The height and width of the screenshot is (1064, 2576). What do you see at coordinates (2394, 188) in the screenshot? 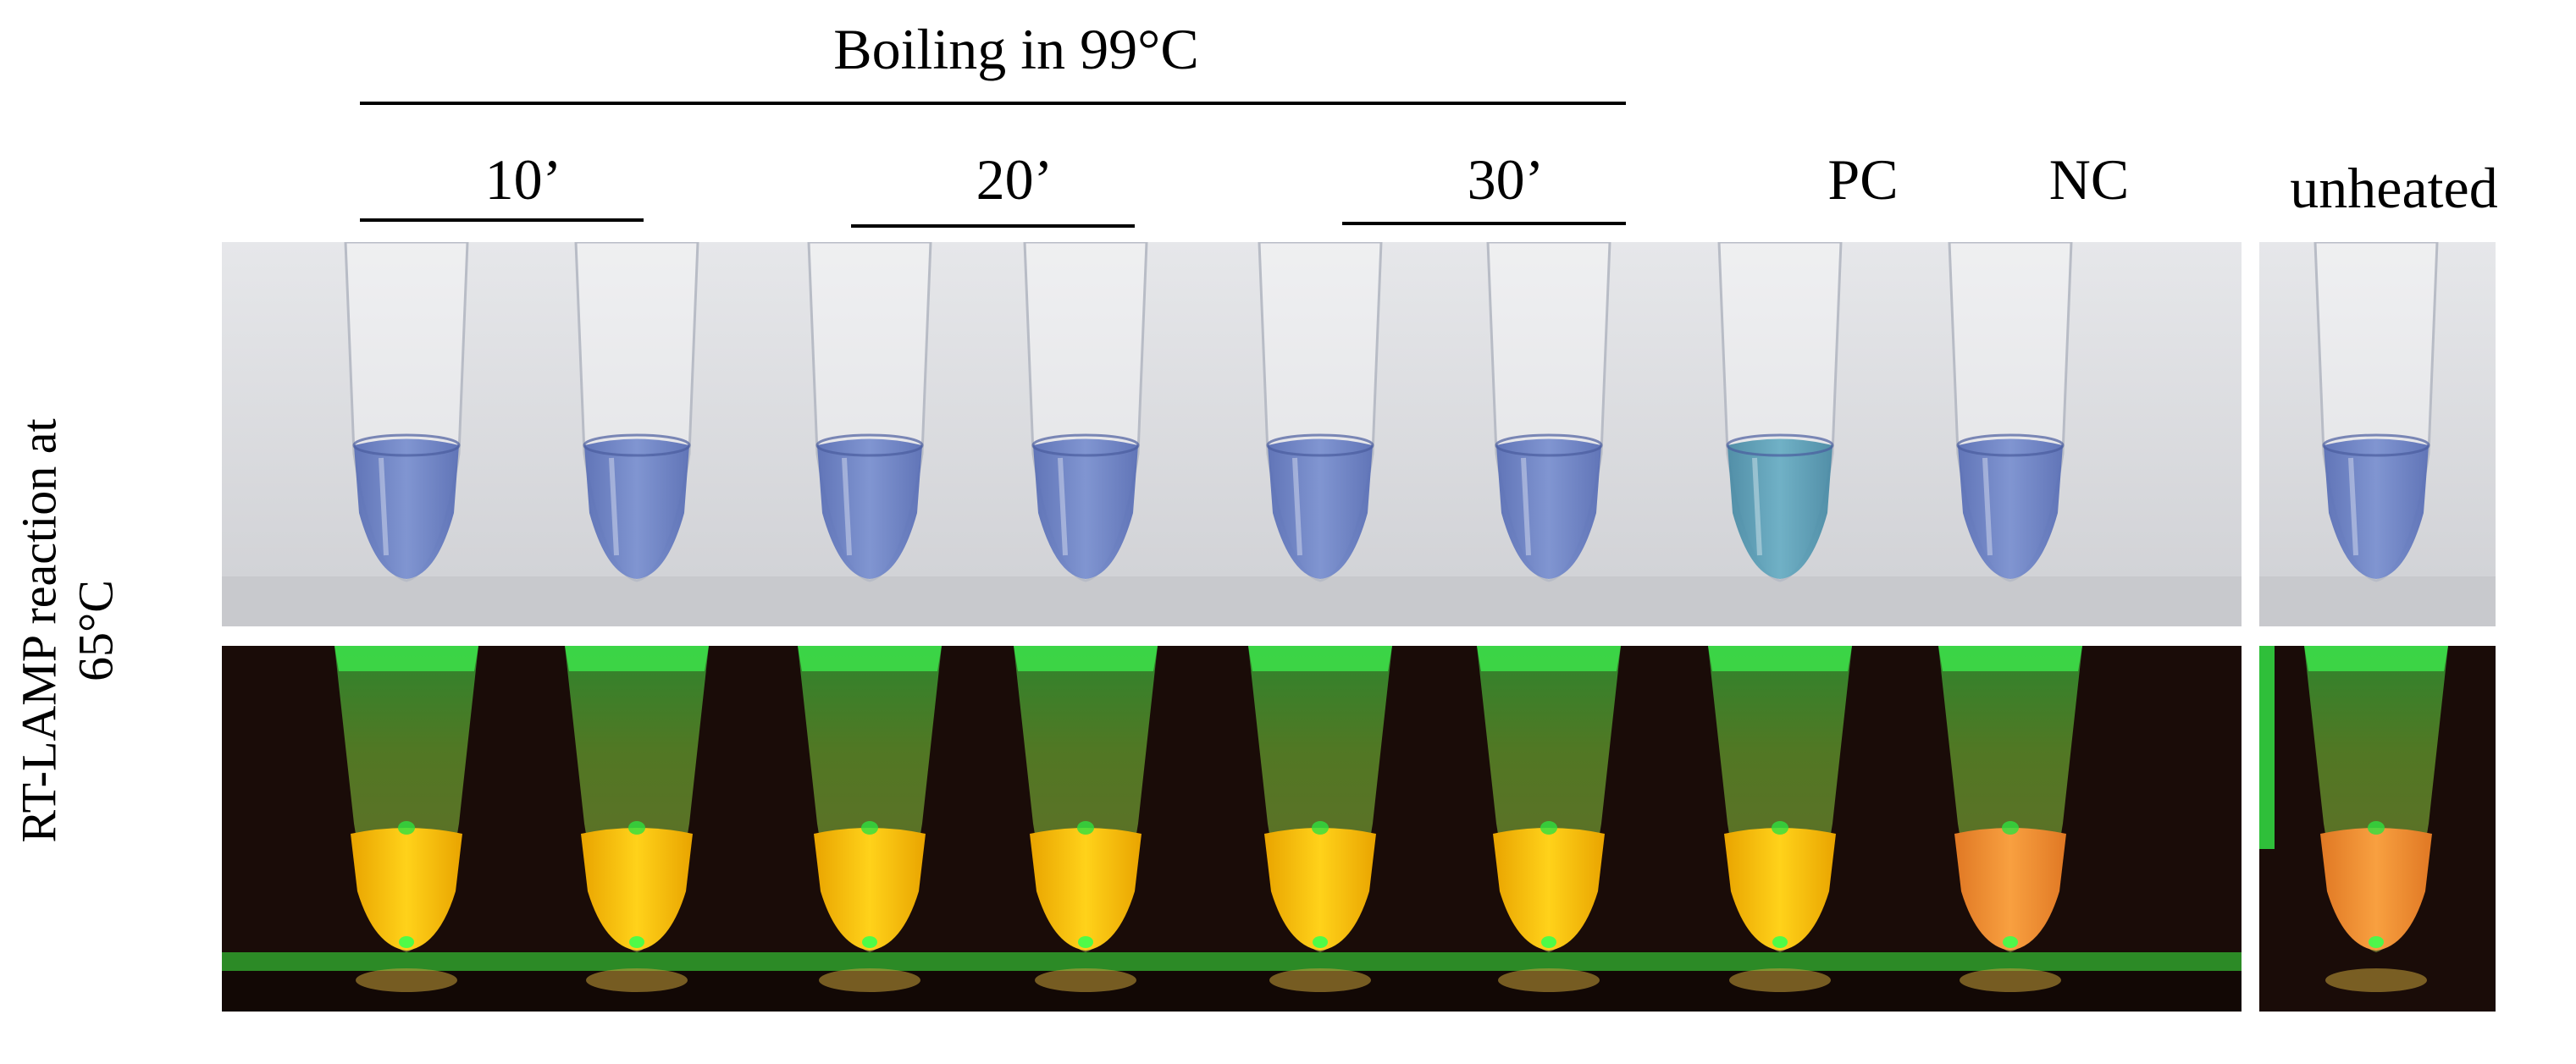
I see `unheated-label: unheated` at bounding box center [2394, 188].